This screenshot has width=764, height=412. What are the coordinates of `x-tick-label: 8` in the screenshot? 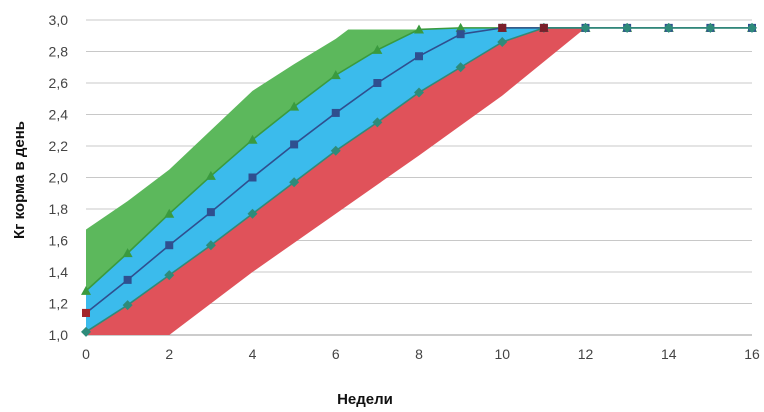 It's located at (419, 354).